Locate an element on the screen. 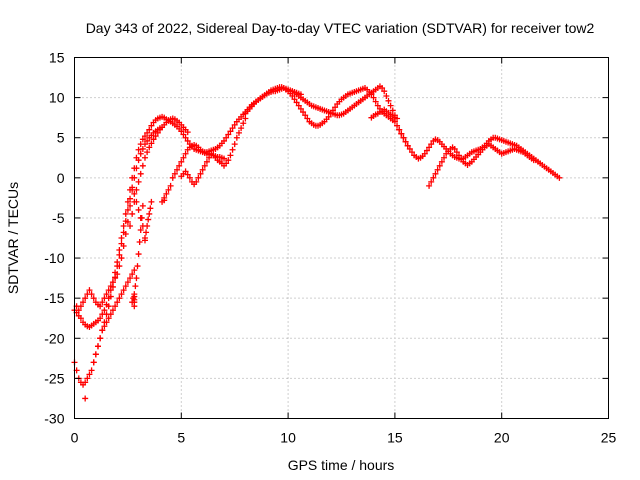 The image size is (640, 480). series-track-f is located at coordinates (137, 254).